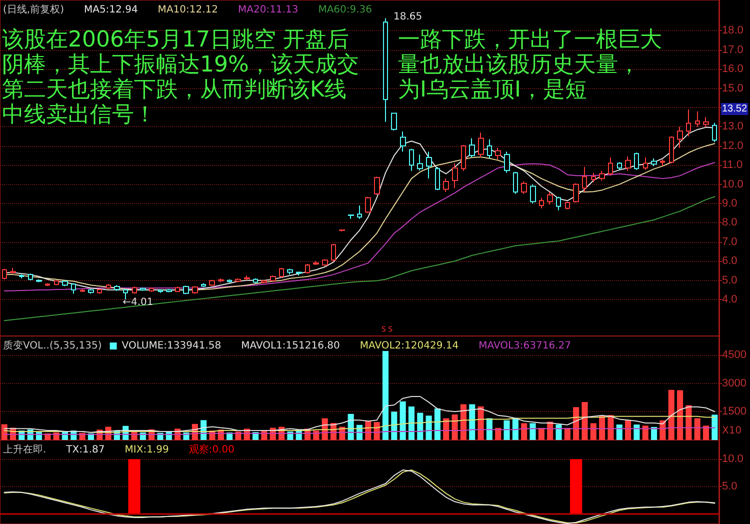 The width and height of the screenshot is (750, 524). What do you see at coordinates (492, 90) in the screenshot?
I see `annotation: 为I乌云盖顶I，是短` at bounding box center [492, 90].